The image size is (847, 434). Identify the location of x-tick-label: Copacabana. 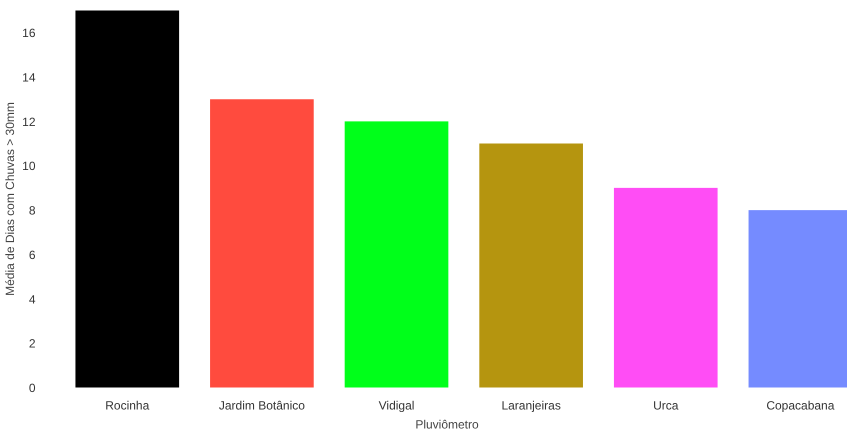
(800, 405).